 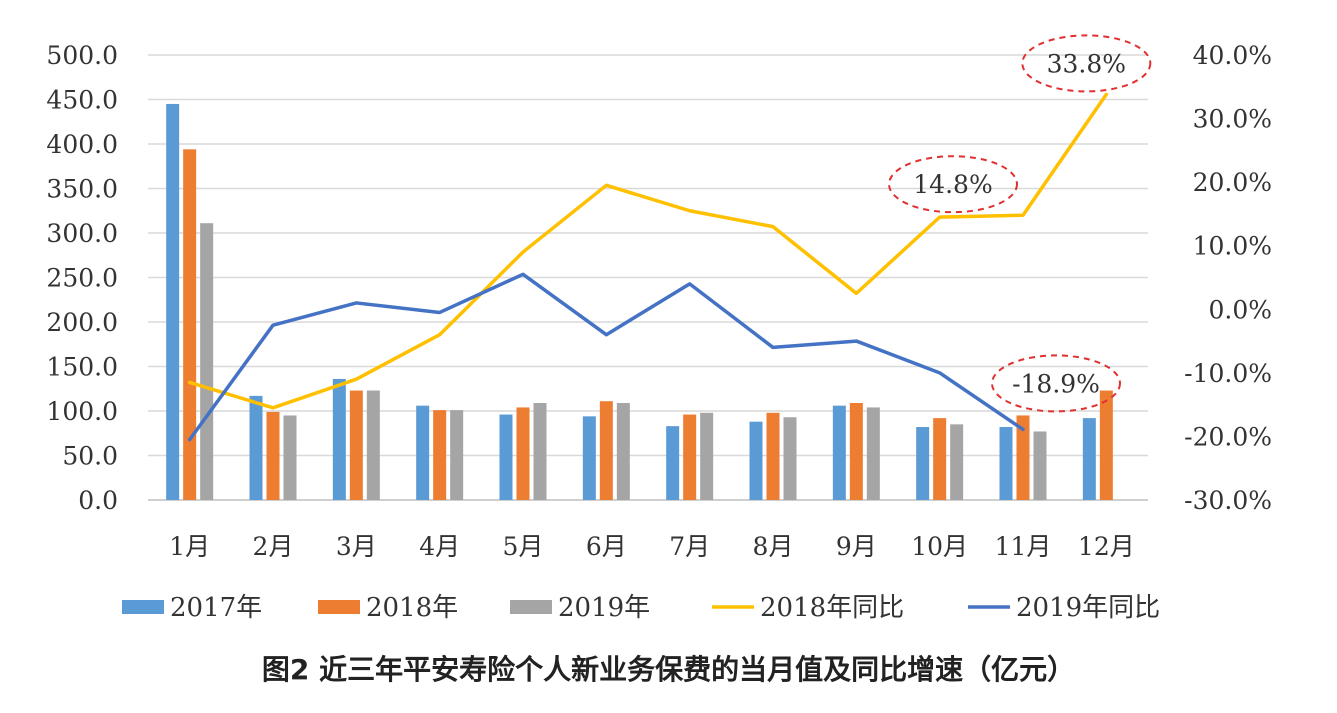 I want to click on x-tick-label: 12月, so click(x=1106, y=546).